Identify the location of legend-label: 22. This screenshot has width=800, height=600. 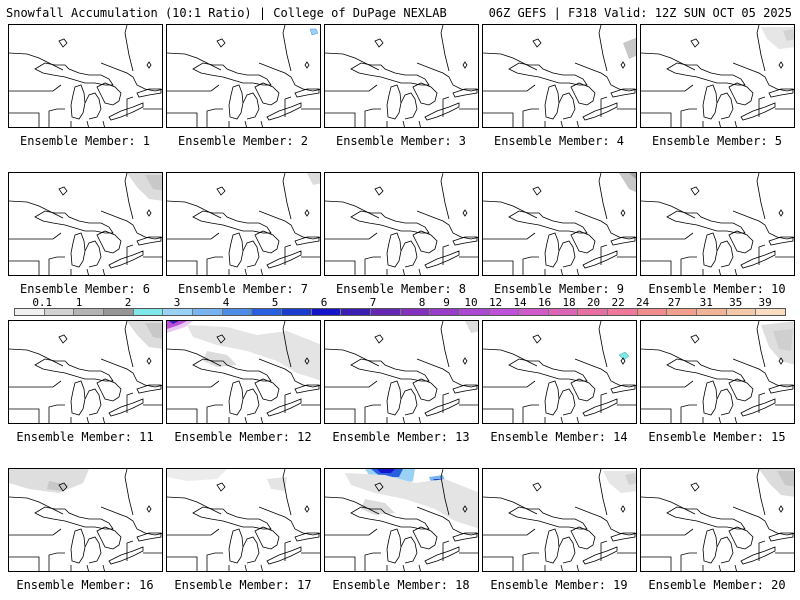
(618, 302).